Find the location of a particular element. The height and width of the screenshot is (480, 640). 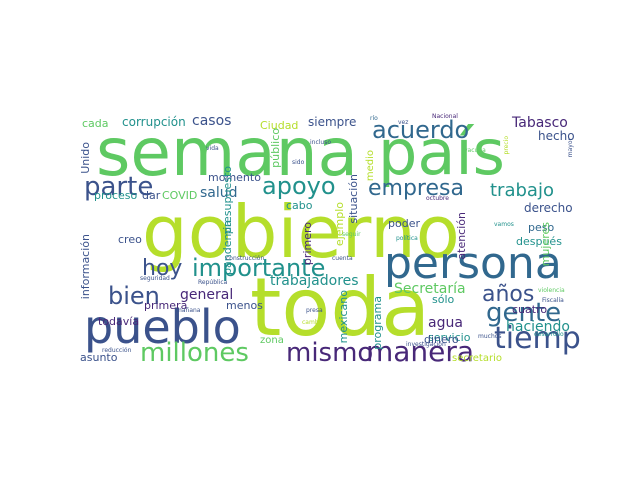

word-publico: público is located at coordinates (275, 148).